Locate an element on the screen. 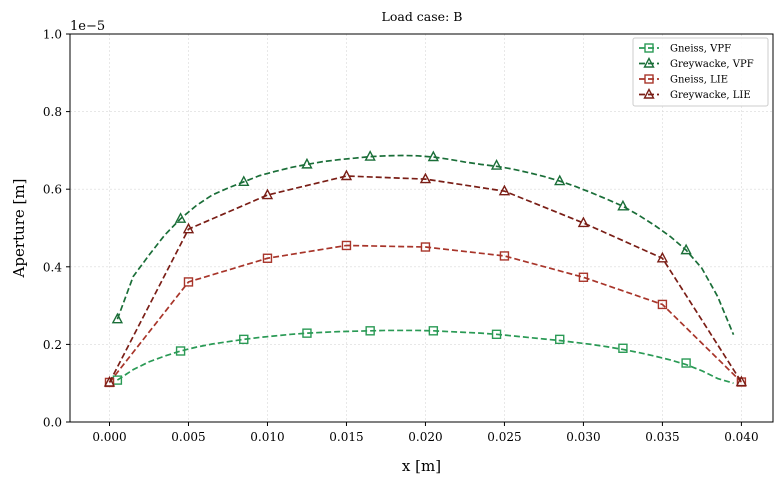 Image resolution: width=784 pixels, height=483 pixels. x-tick-label: 0.025 is located at coordinates (504, 437).